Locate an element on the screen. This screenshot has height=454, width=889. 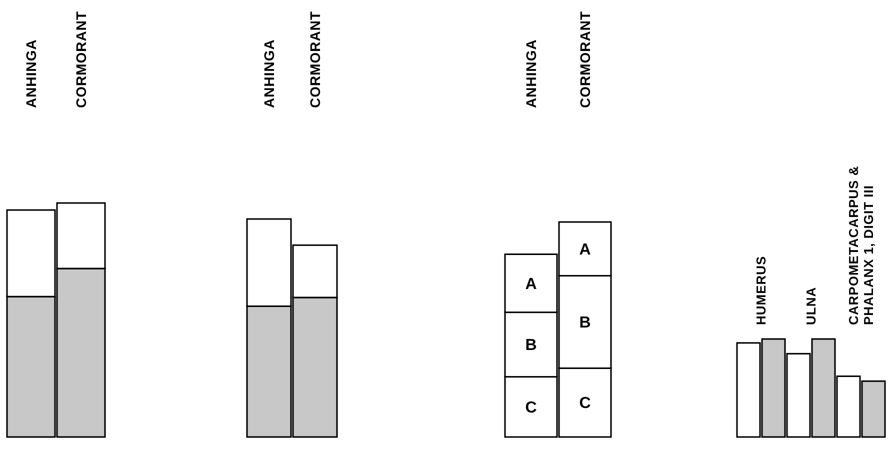
x-tick-label: HUMERUS is located at coordinates (761, 290).